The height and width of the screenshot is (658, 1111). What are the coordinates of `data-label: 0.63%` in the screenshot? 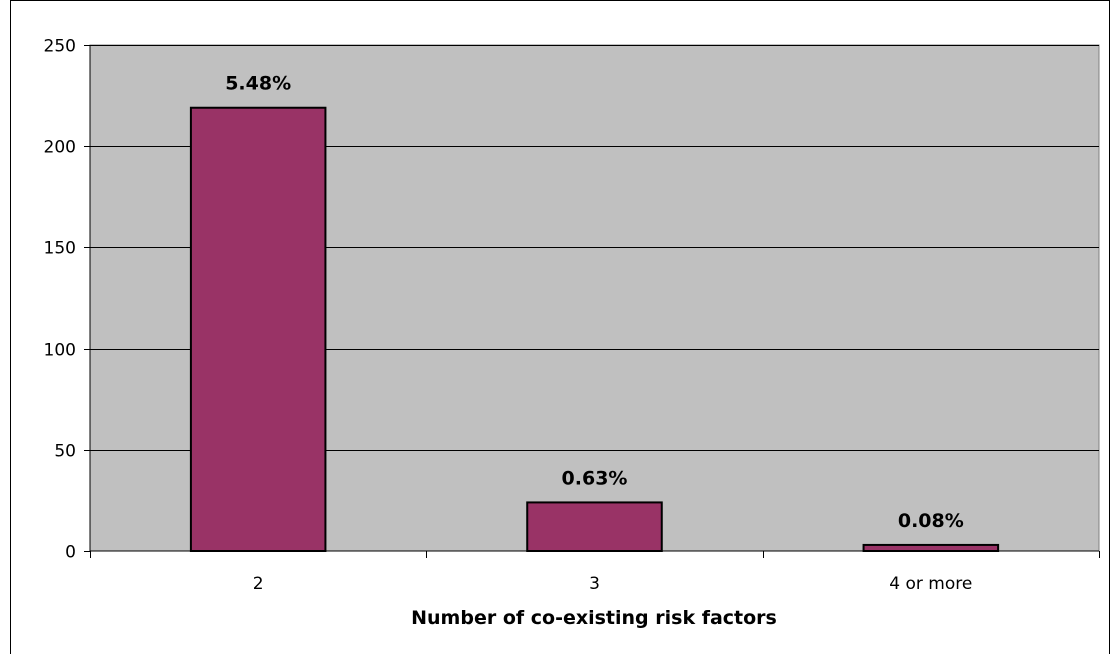 It's located at (595, 478).